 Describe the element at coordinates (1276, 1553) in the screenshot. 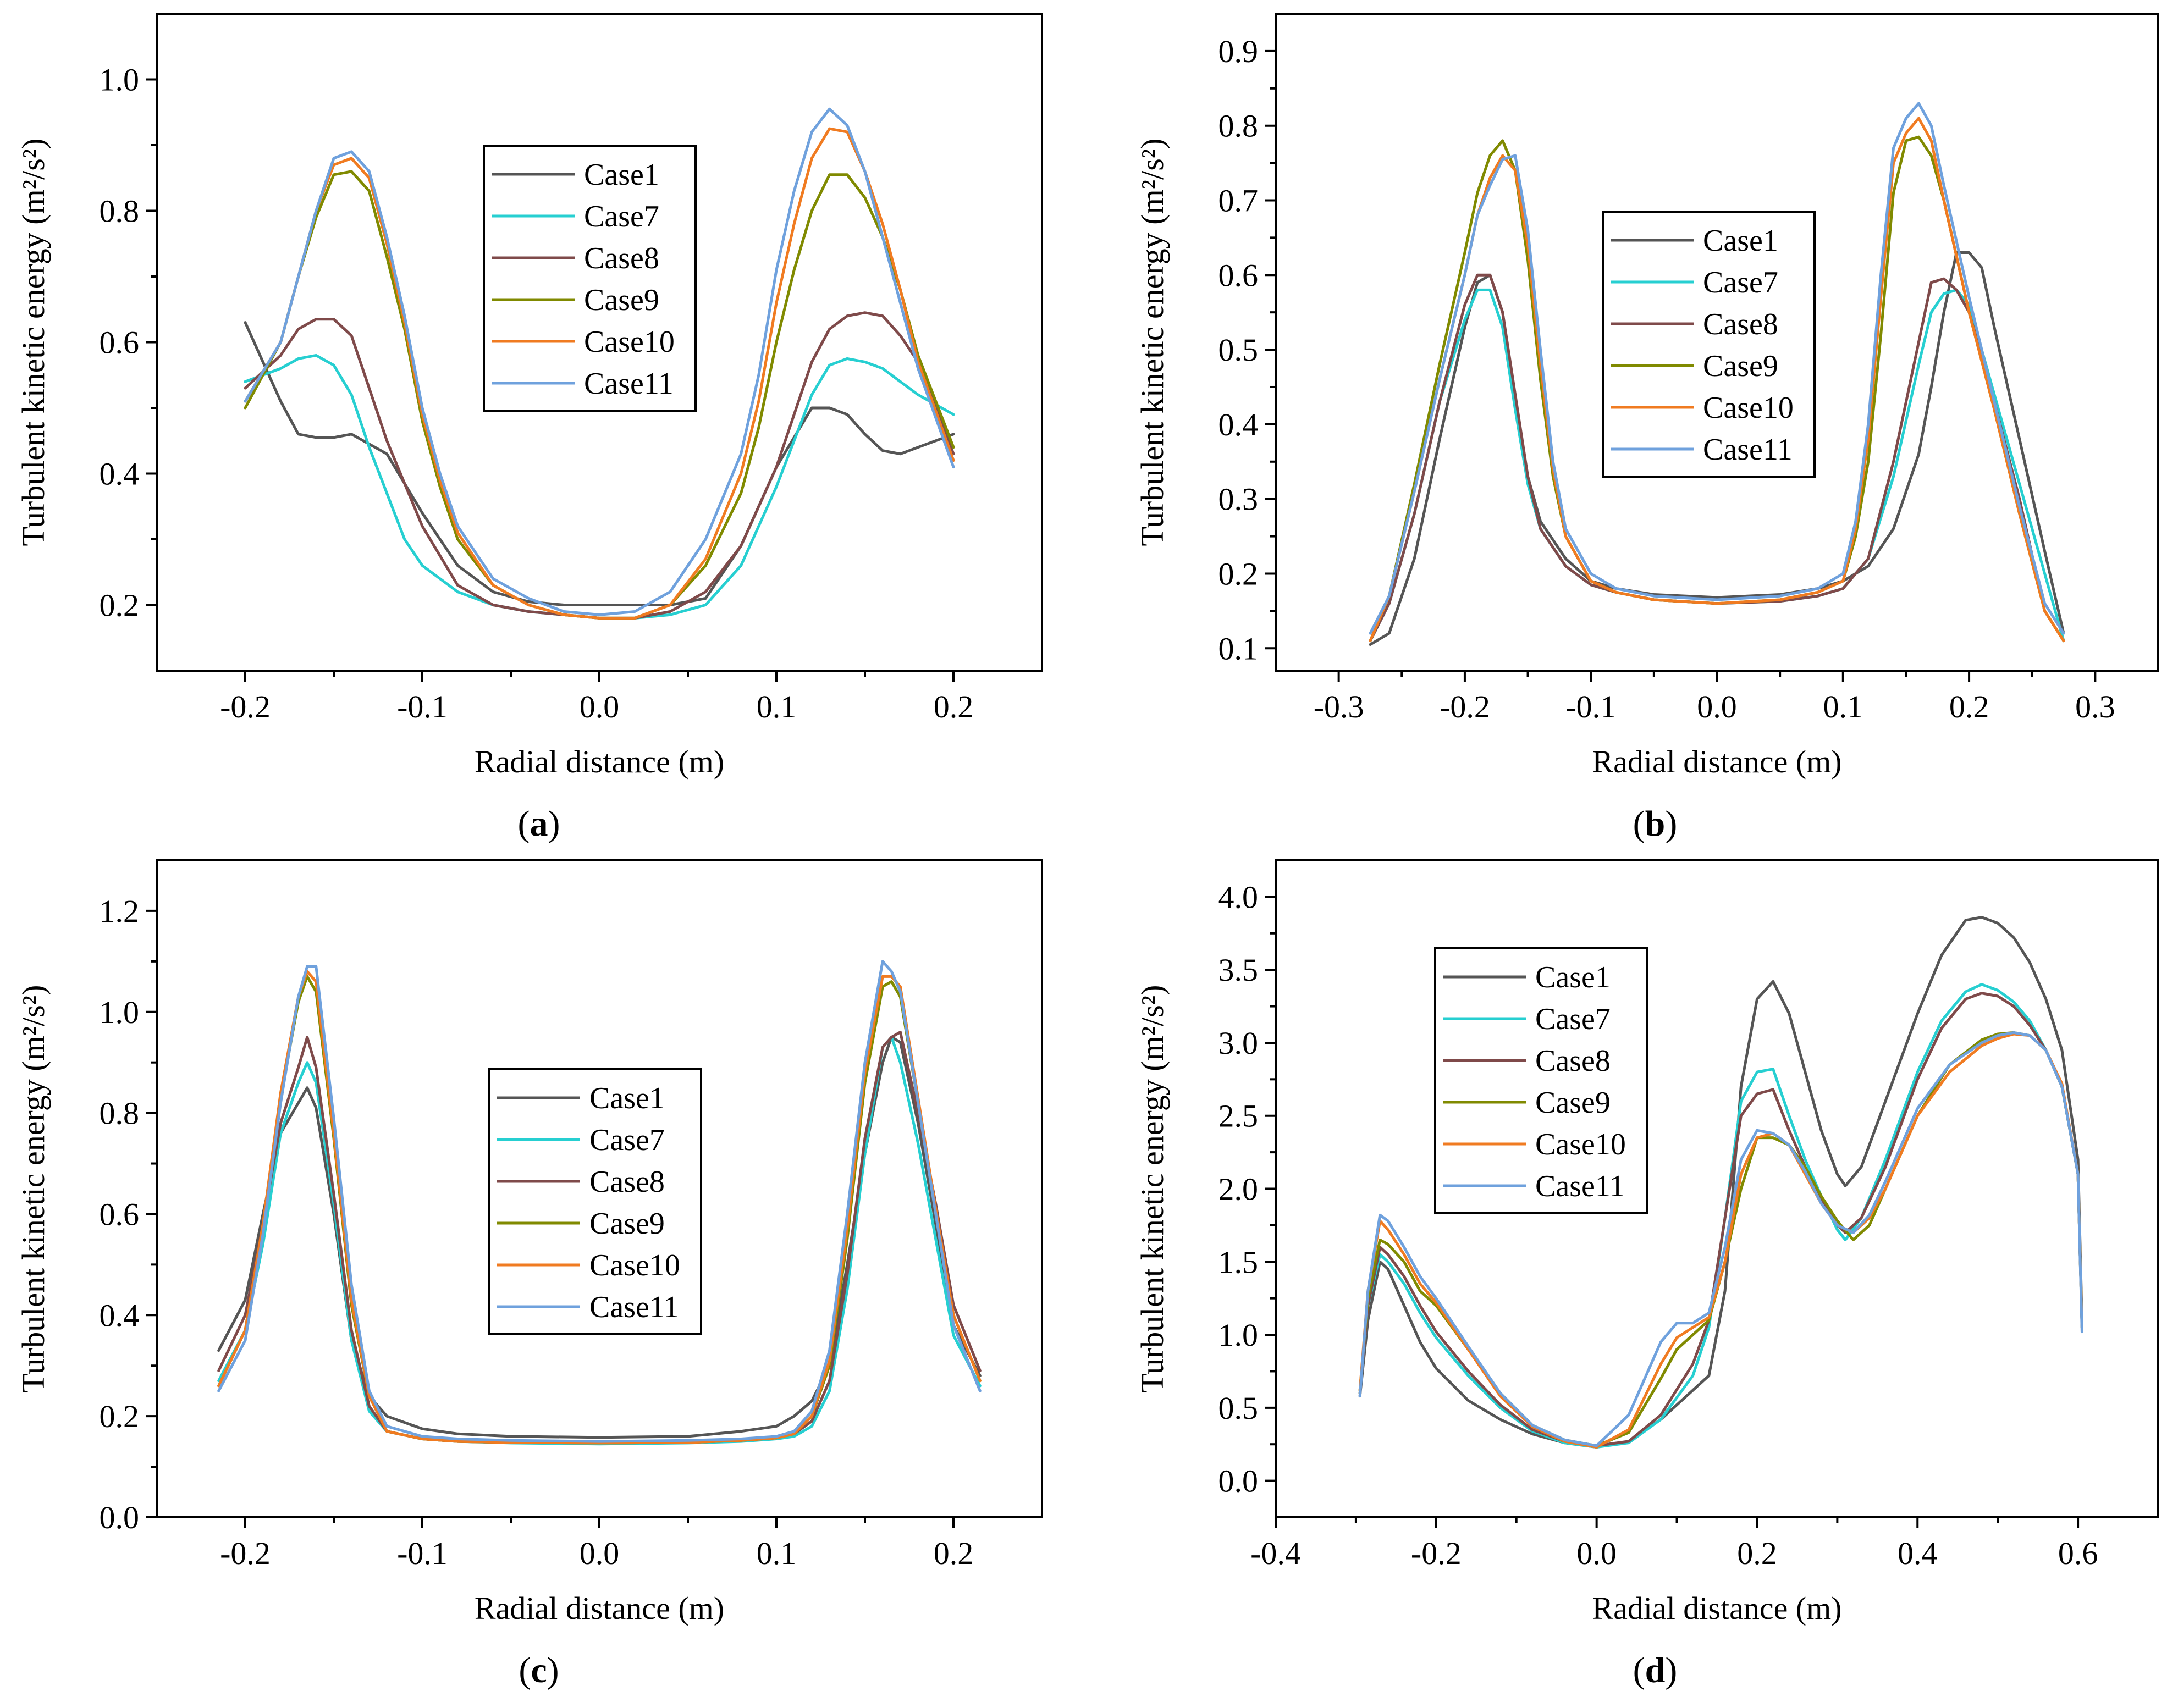

I see `x-tick-label: -0.4` at that location.